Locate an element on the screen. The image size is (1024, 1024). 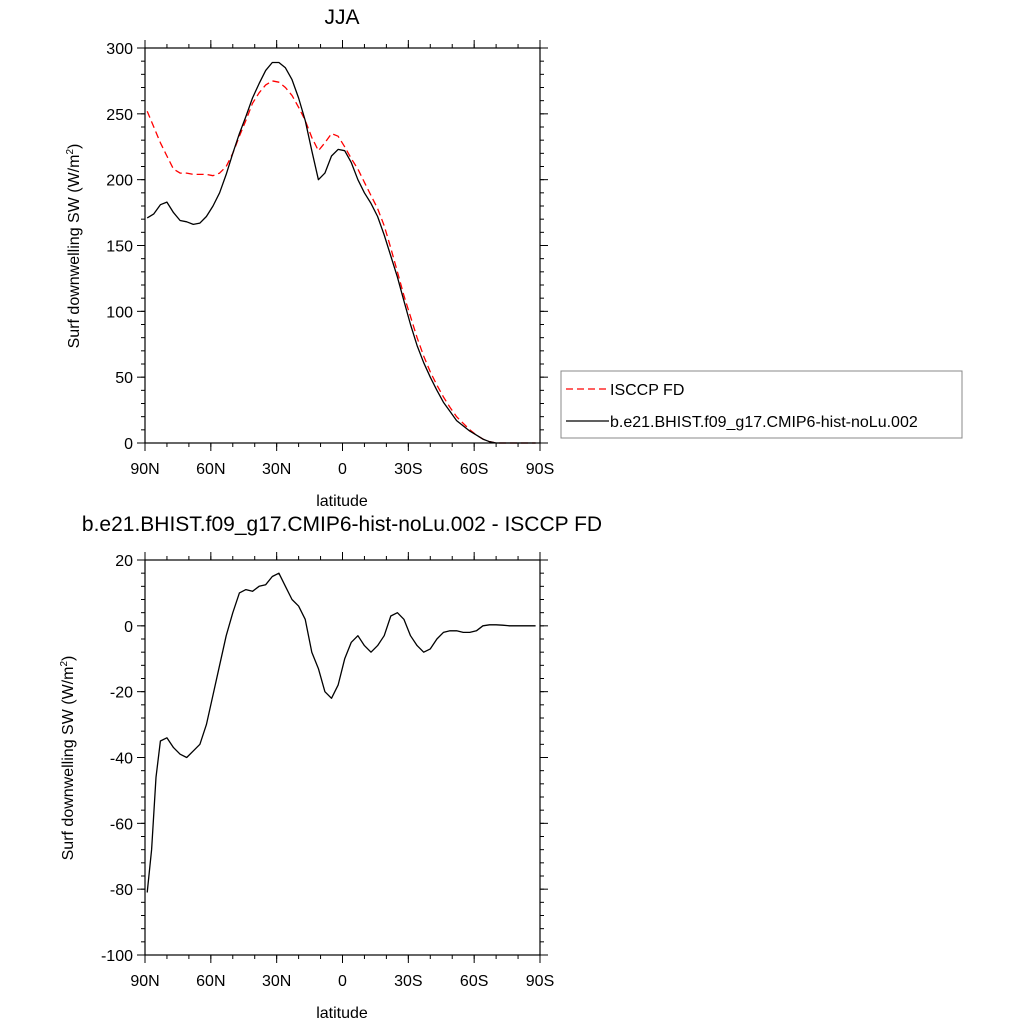
bottom-y-tick-label: -80 is located at coordinates (121, 890).